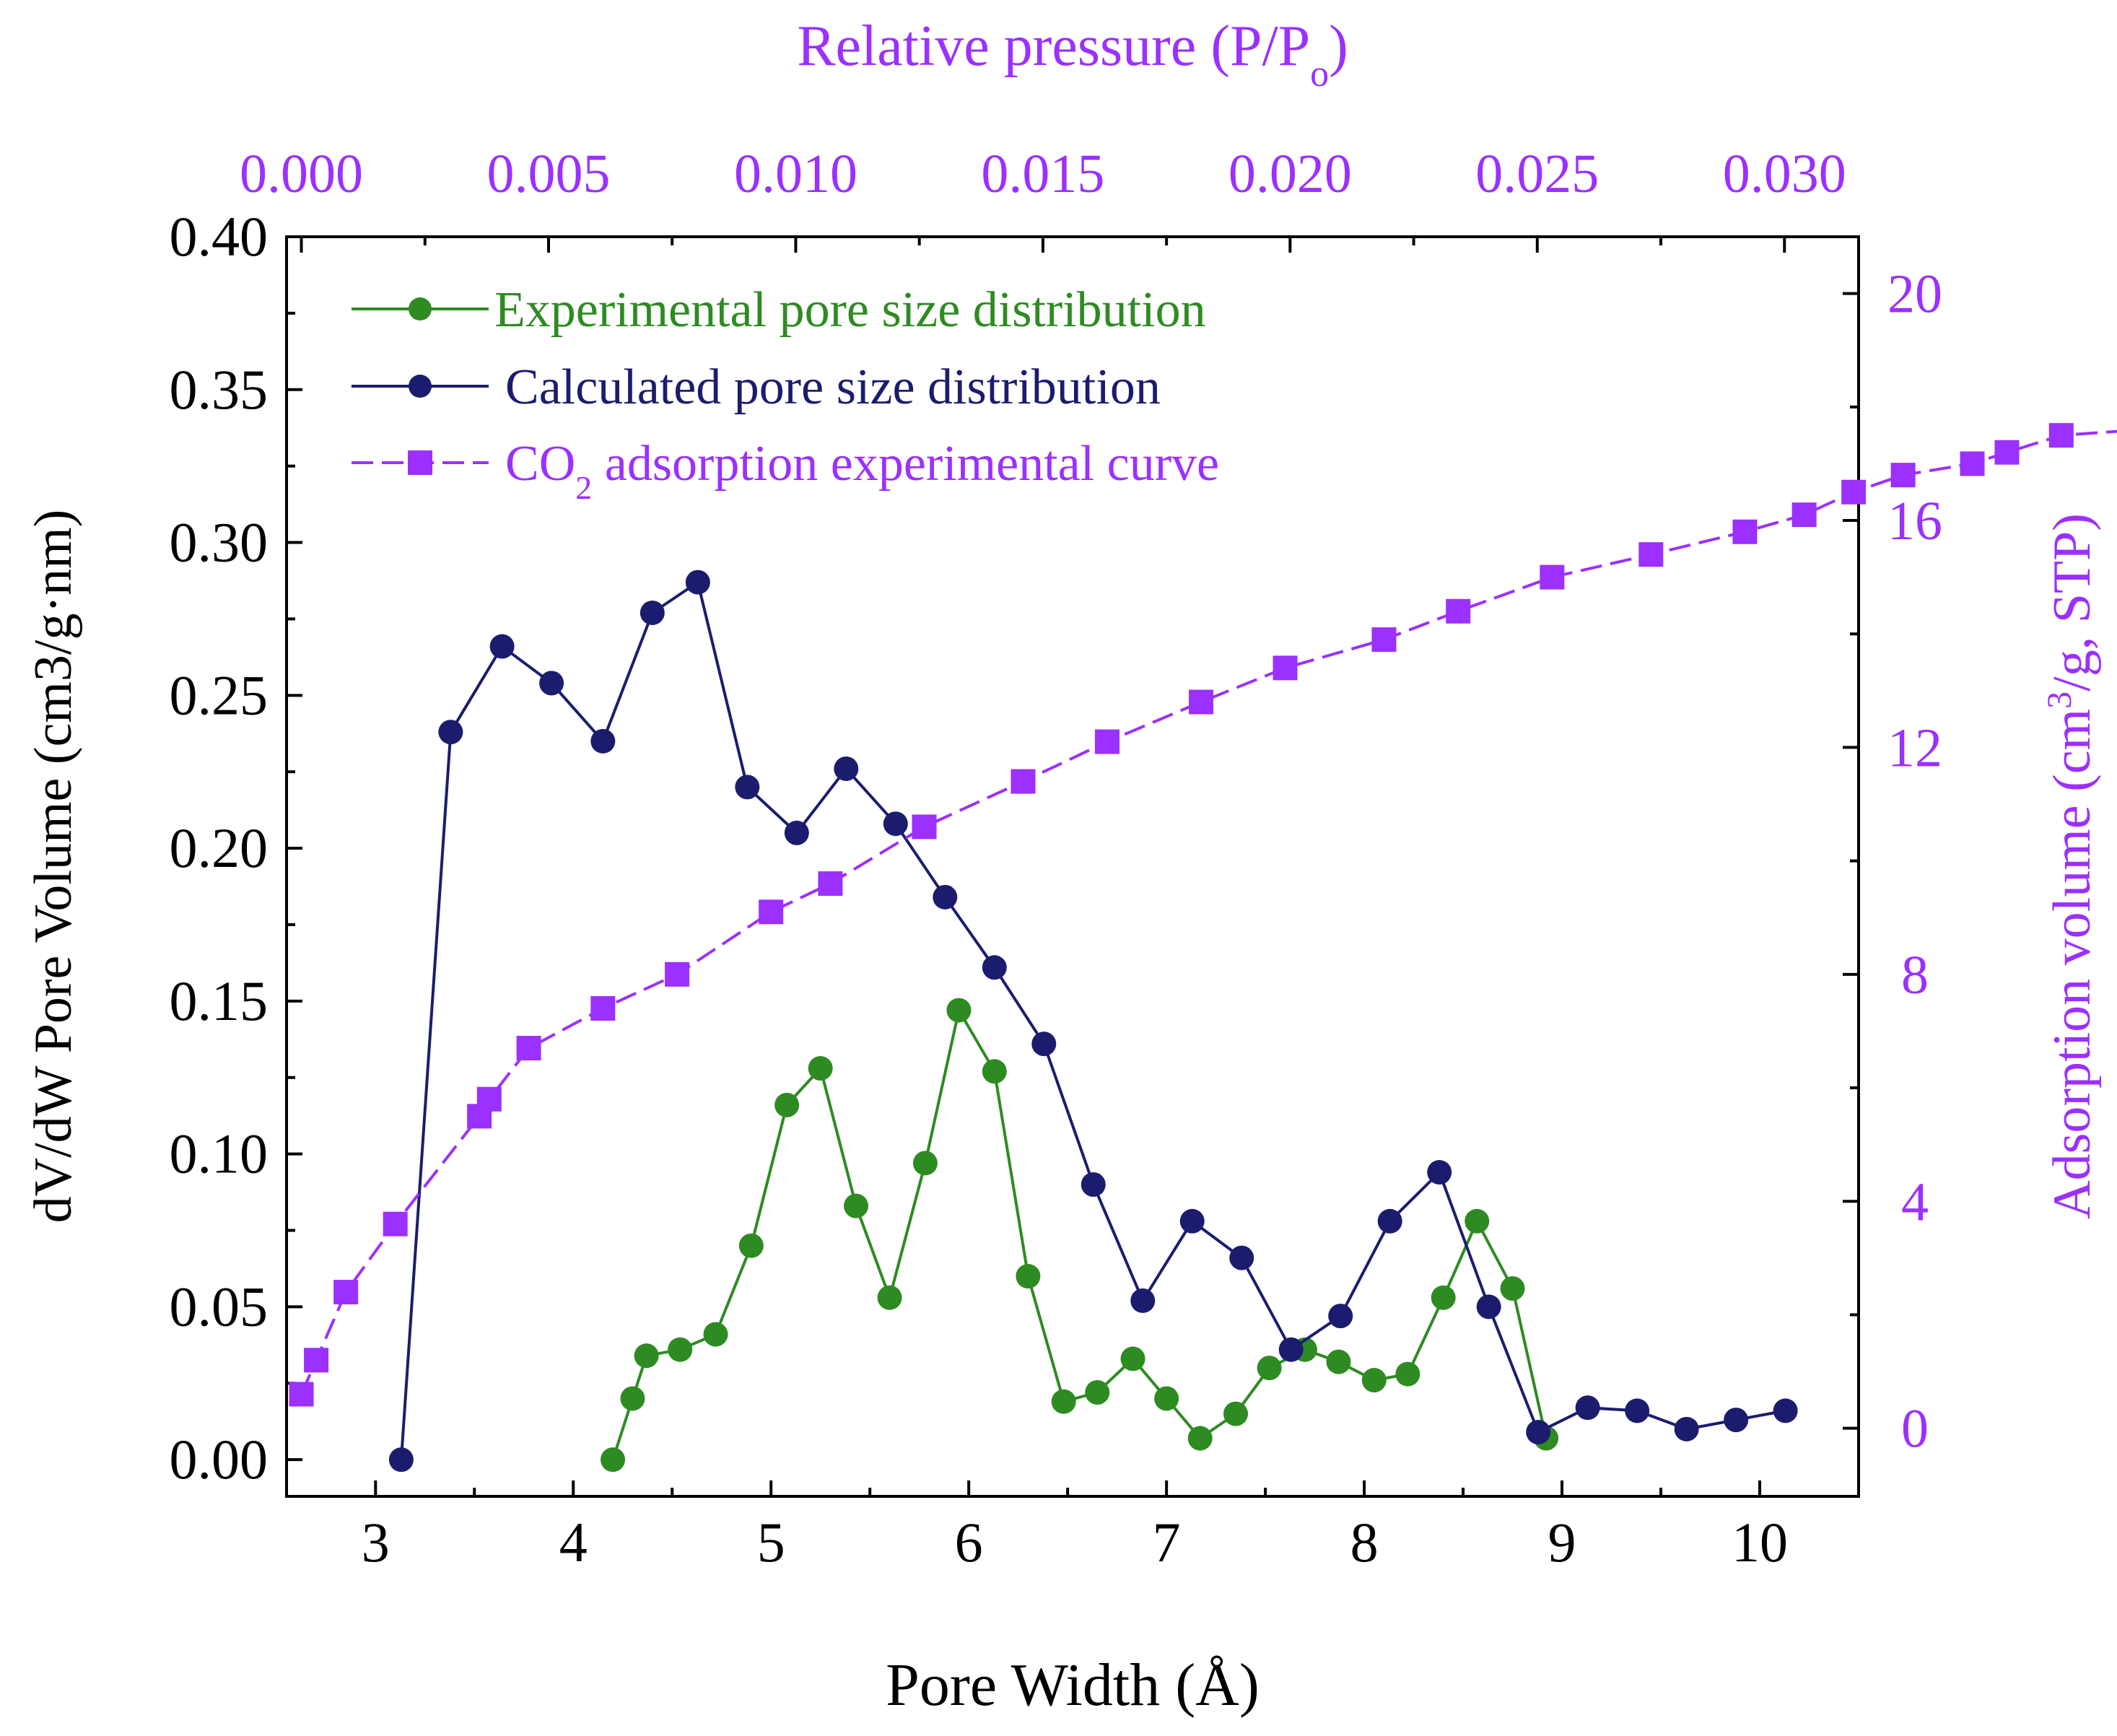  Describe the element at coordinates (376, 1542) in the screenshot. I see `x-tick-label: 3` at that location.